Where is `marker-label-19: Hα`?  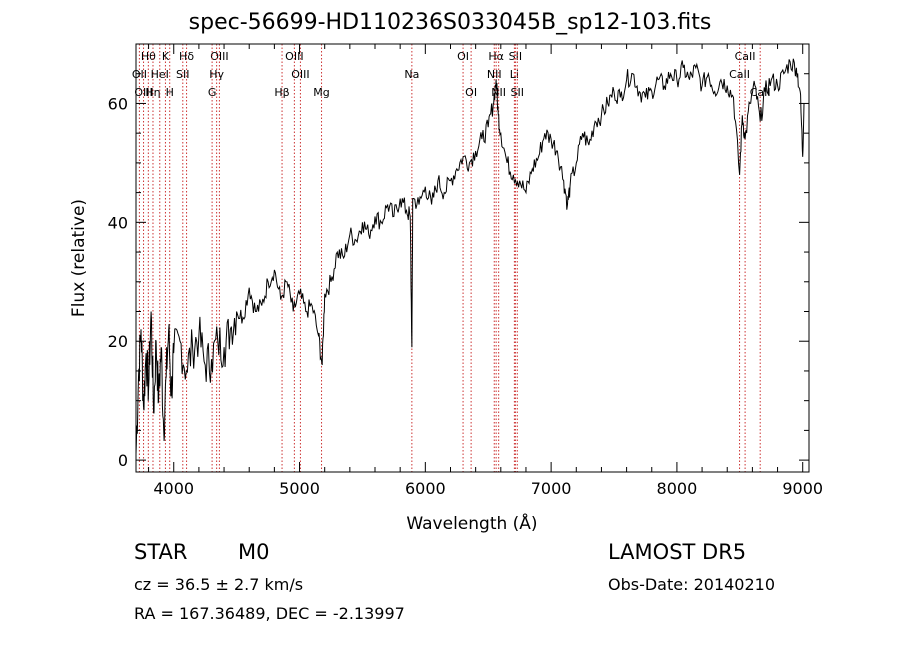 marker-label-19: Hα is located at coordinates (496, 56).